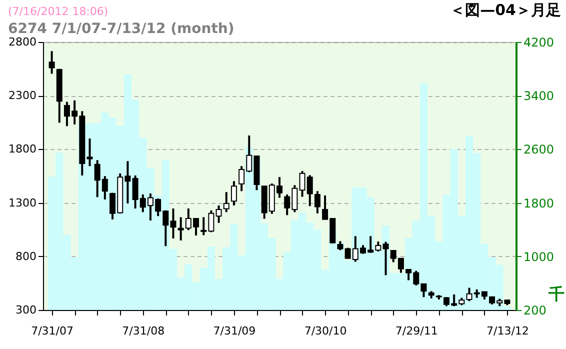 Image resolution: width=566 pixels, height=349 pixels. Describe the element at coordinates (234, 331) in the screenshot. I see `x-tick-label: 7/31/09` at that location.